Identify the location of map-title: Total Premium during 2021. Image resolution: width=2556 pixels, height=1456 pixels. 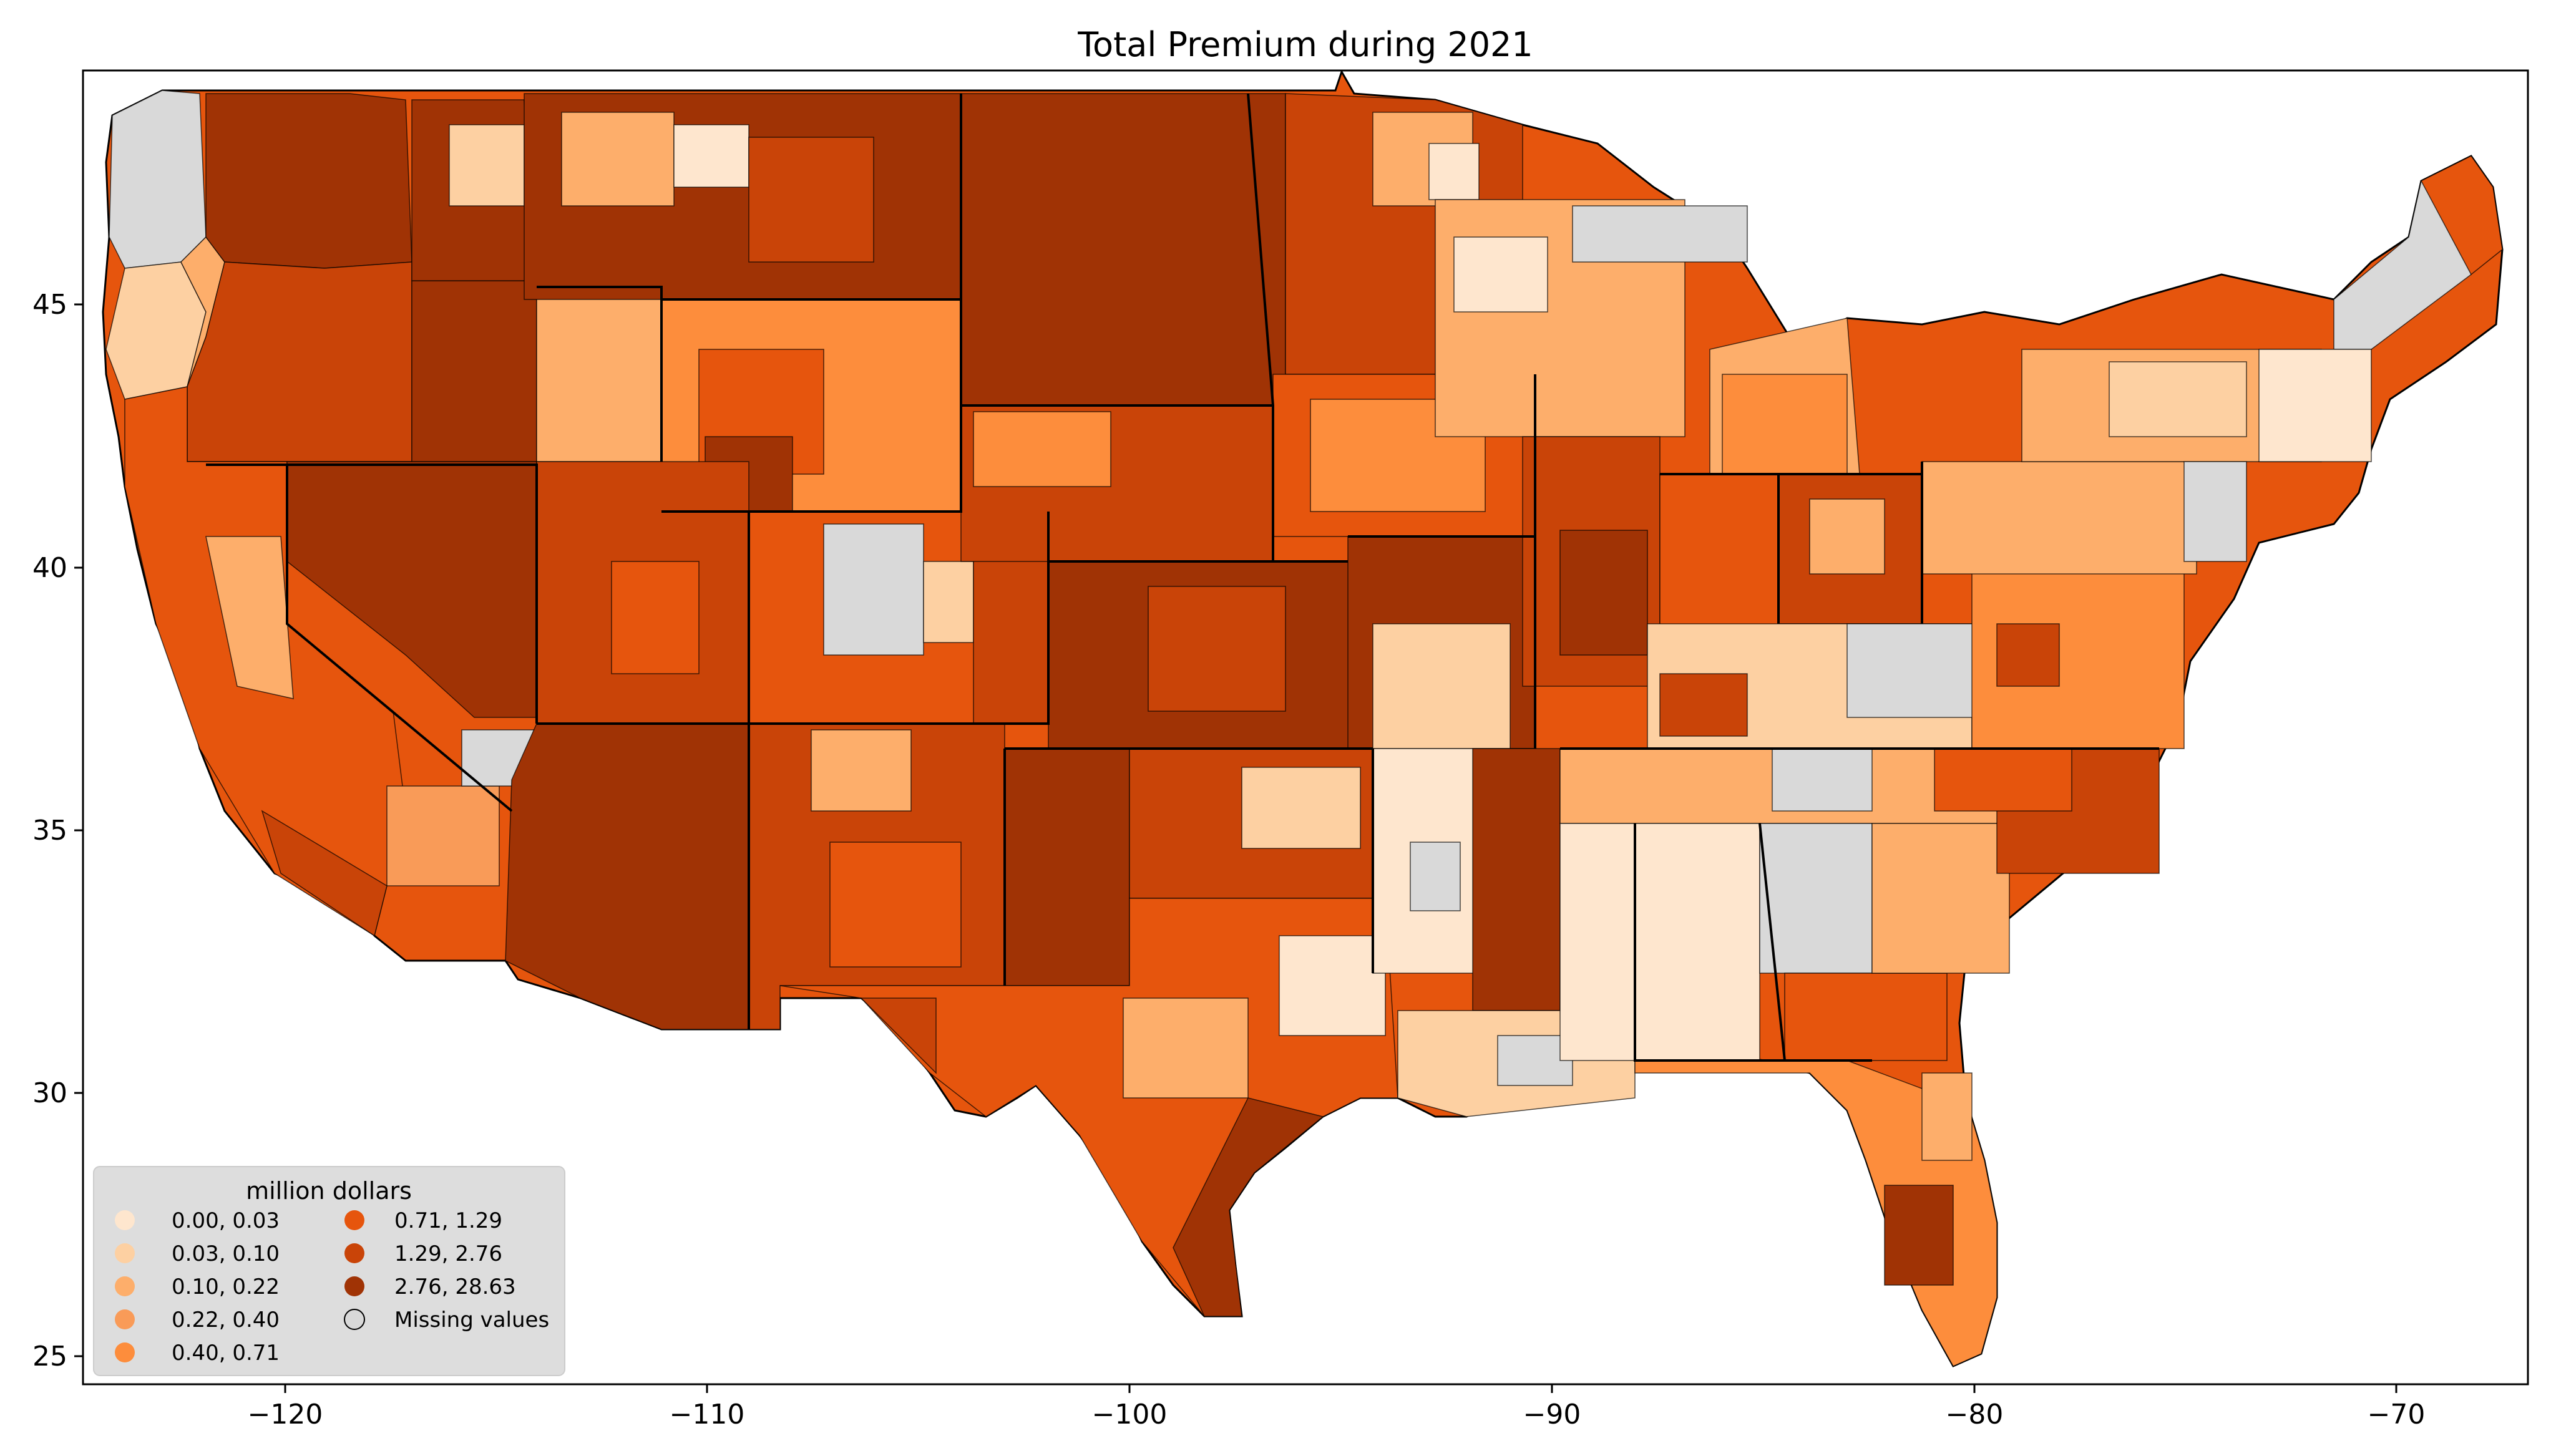
(1305, 45).